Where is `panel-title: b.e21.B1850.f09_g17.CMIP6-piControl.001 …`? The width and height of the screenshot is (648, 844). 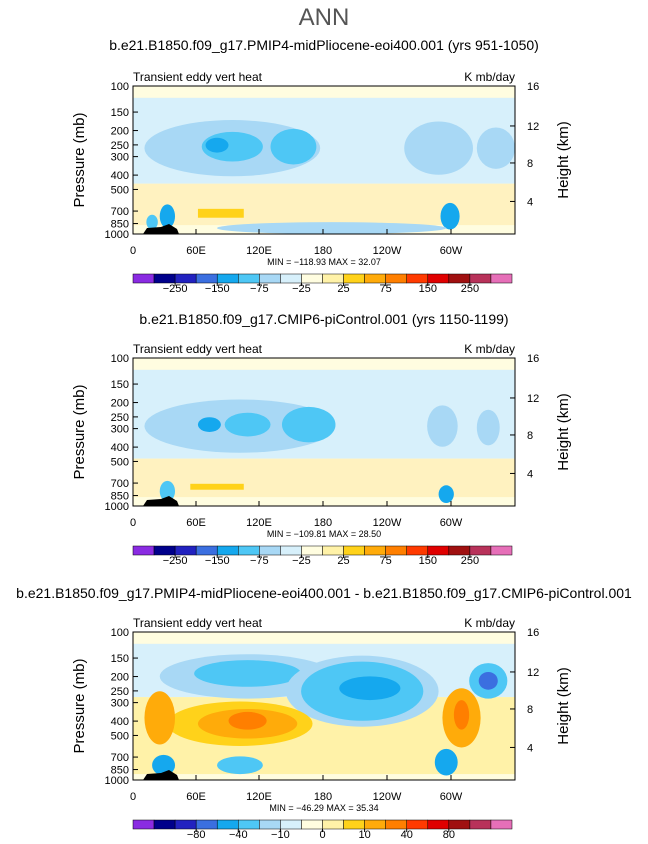 panel-title: b.e21.B1850.f09_g17.CMIP6-piControl.001 … is located at coordinates (323, 319).